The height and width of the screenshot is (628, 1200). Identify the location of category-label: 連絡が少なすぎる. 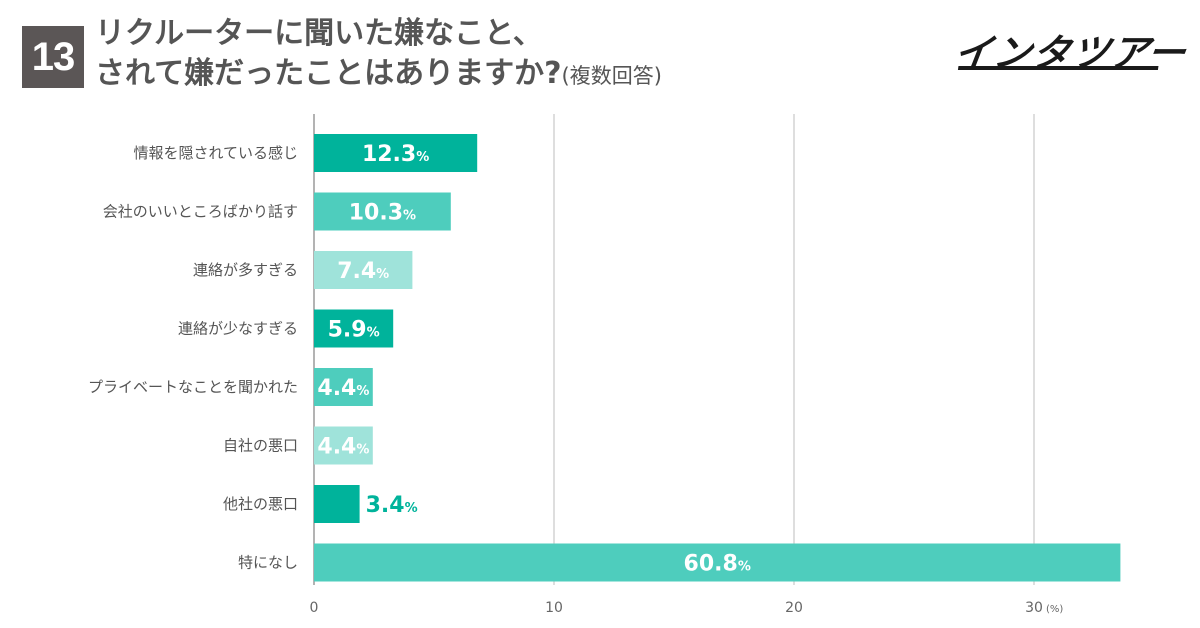
(238, 329).